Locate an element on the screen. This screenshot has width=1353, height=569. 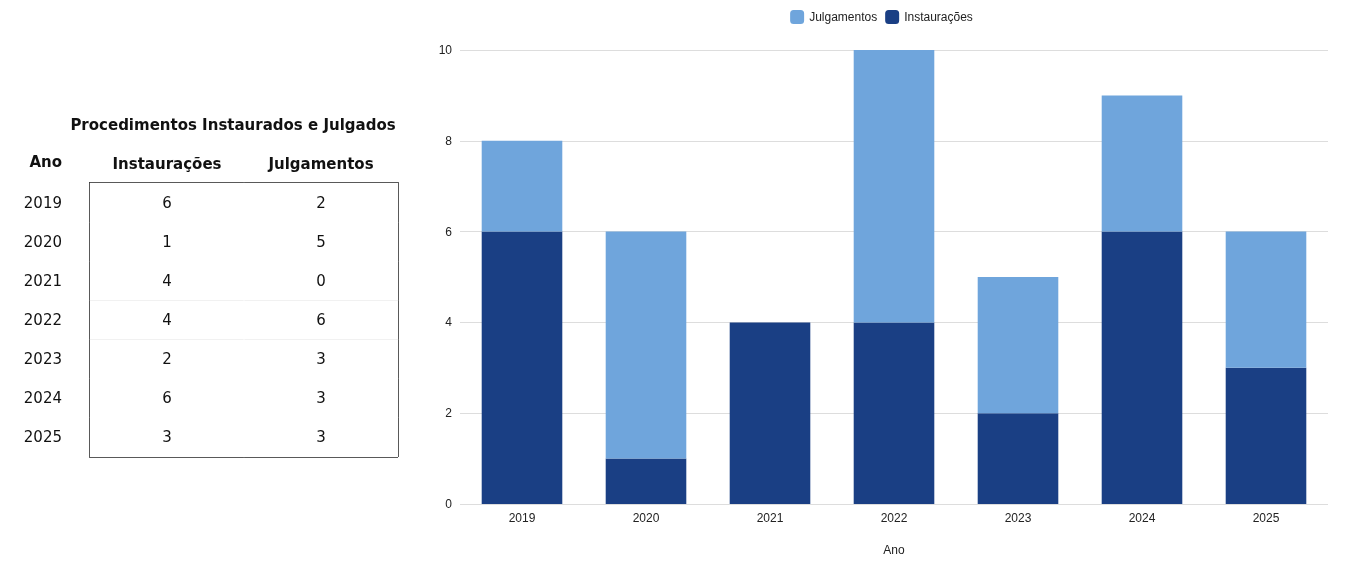
chart-title: Procedimentos Instaurados e Julgados is located at coordinates (233, 124).